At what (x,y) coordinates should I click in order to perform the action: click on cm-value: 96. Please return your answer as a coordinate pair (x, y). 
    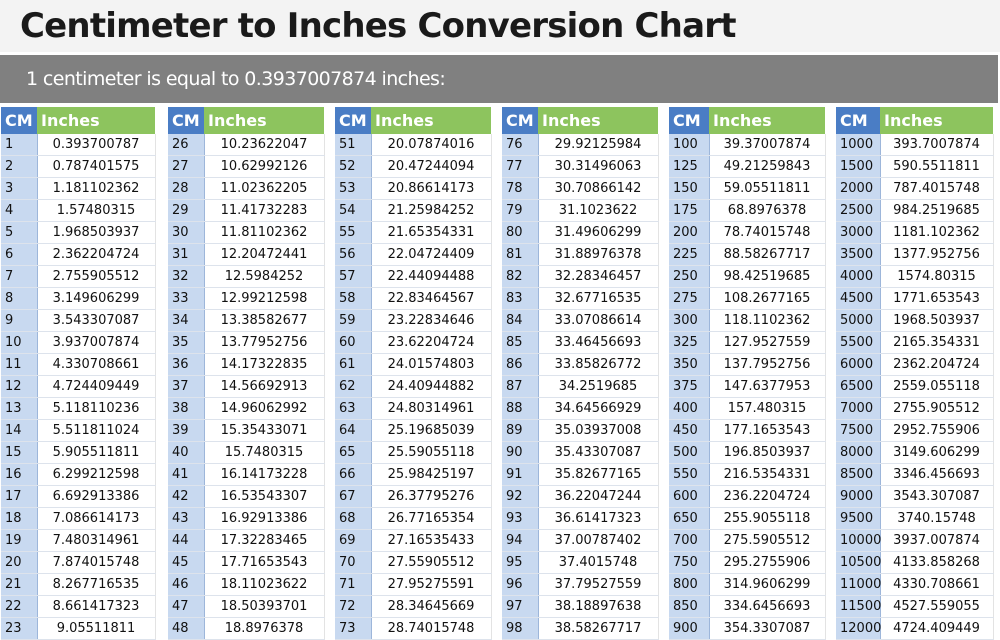
    Looking at the image, I should click on (520, 584).